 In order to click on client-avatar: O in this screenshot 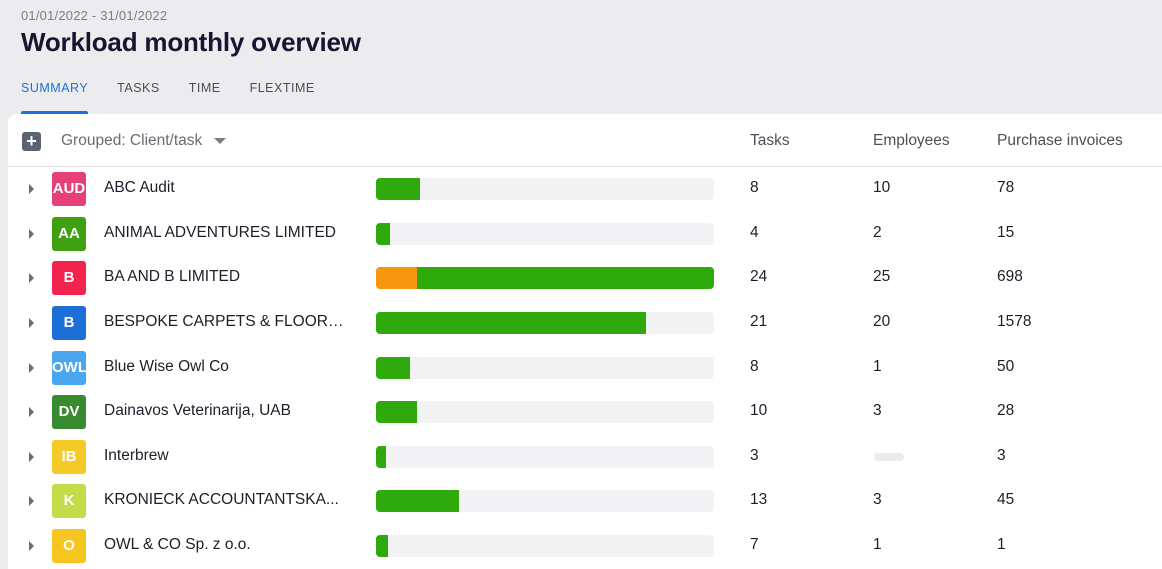, I will do `click(69, 546)`.